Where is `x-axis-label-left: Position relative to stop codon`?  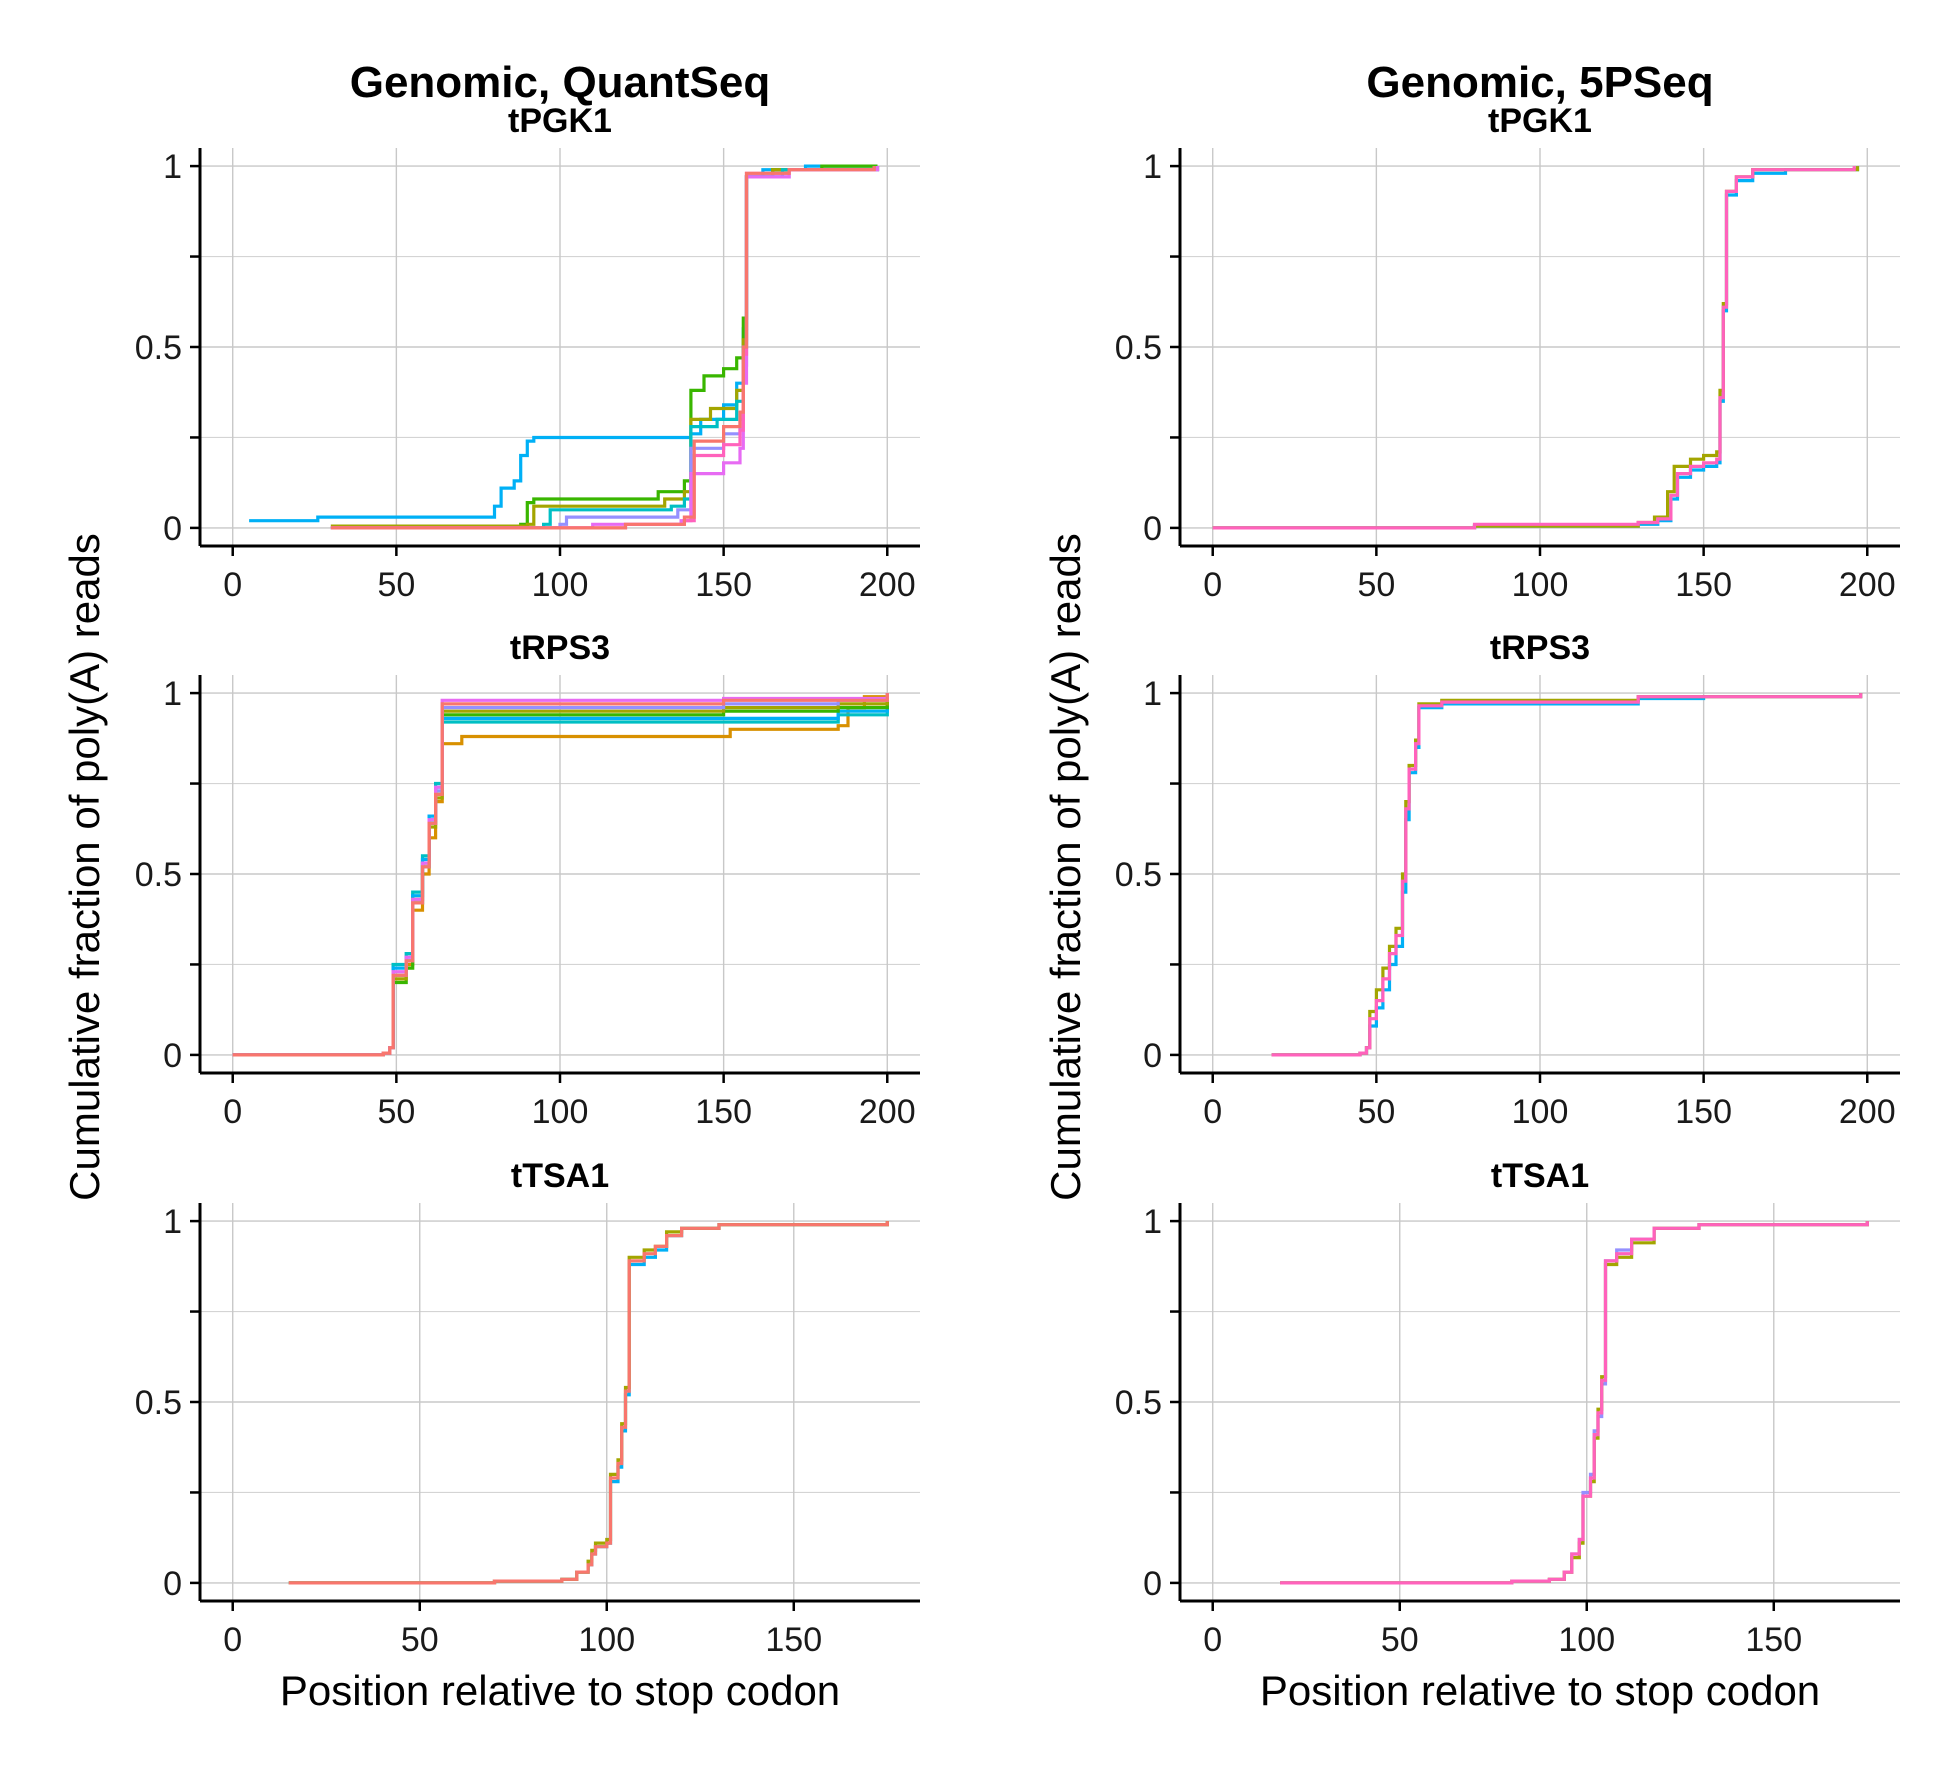 x-axis-label-left: Position relative to stop codon is located at coordinates (560, 1690).